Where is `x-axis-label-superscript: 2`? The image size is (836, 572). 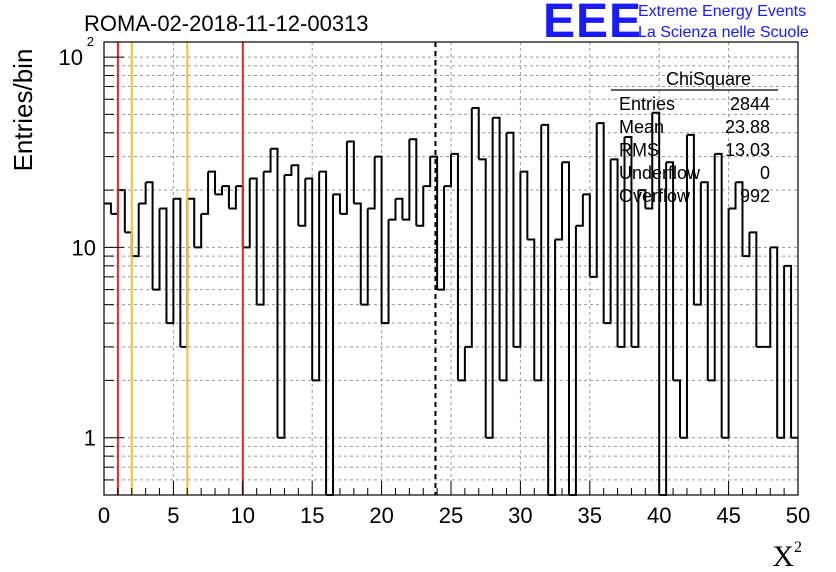 x-axis-label-superscript: 2 is located at coordinates (798, 547).